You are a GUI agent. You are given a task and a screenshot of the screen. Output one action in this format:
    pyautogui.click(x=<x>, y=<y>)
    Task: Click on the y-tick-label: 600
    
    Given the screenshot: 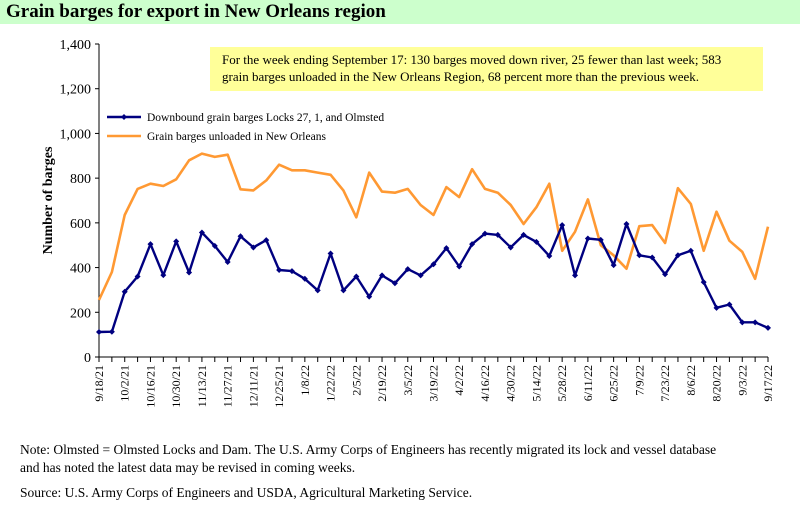 What is the action you would take?
    pyautogui.click(x=80, y=224)
    